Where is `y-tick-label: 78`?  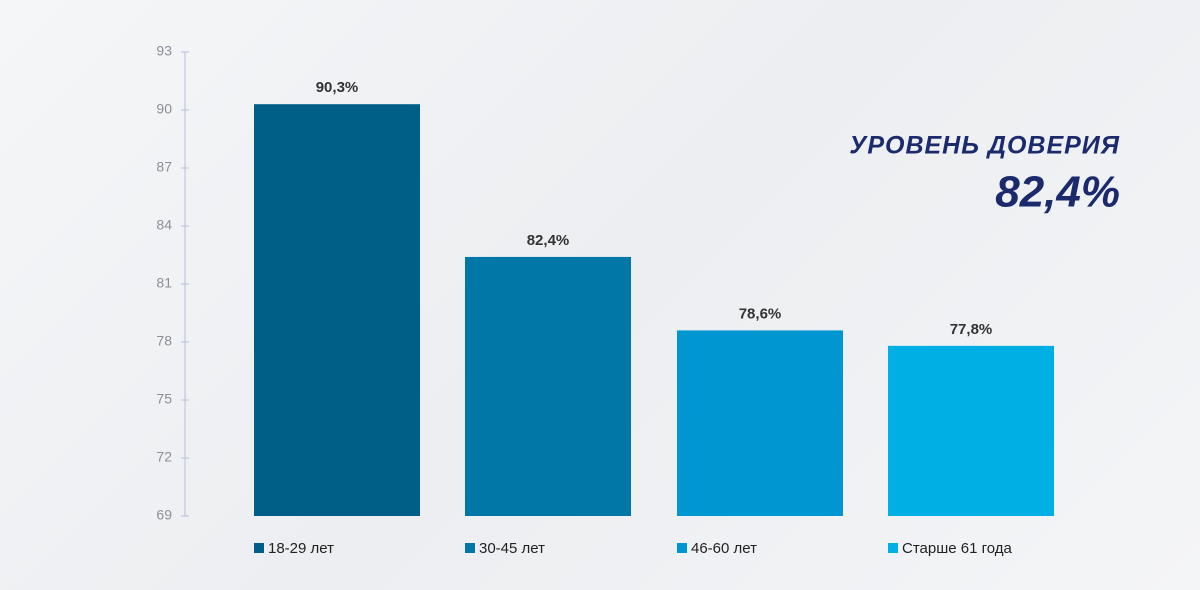
y-tick-label: 78 is located at coordinates (164, 341).